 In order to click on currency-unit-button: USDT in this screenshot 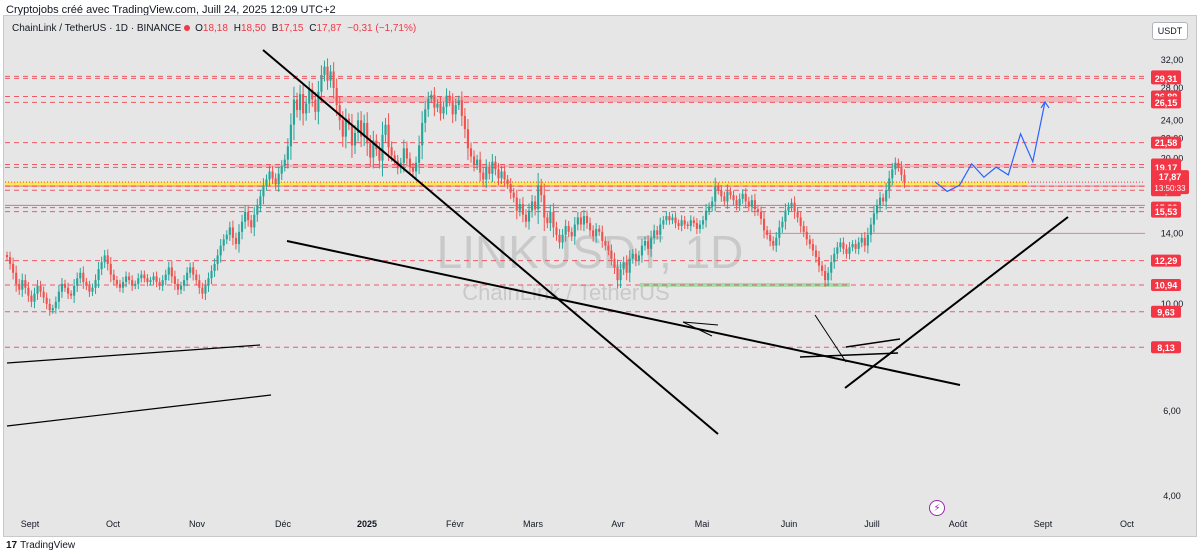, I will do `click(1170, 31)`.